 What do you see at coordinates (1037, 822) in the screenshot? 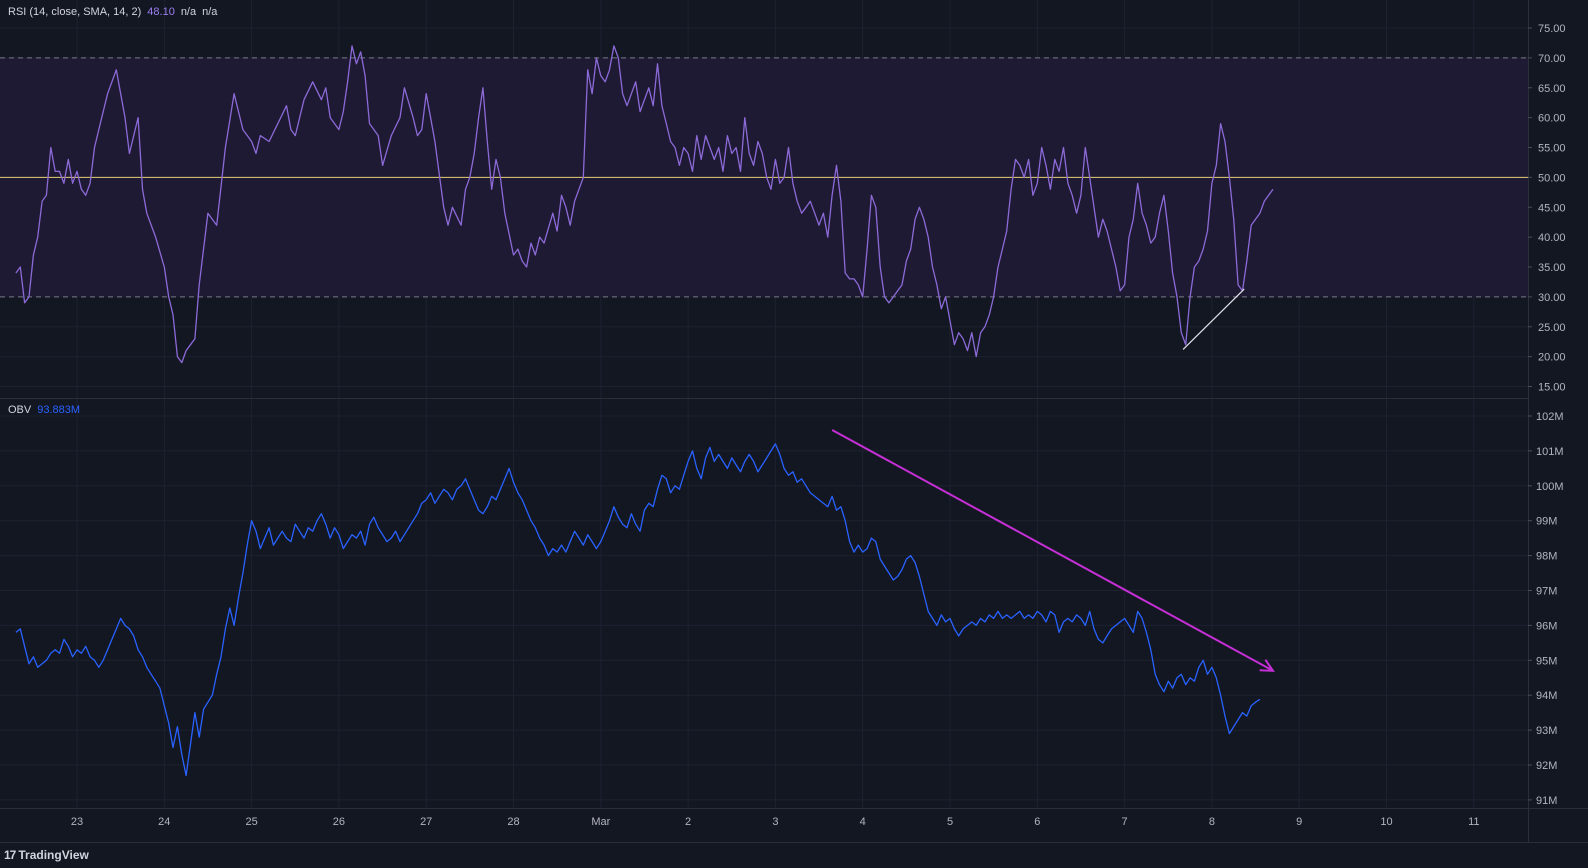
I see `time-tick-label: 6` at bounding box center [1037, 822].